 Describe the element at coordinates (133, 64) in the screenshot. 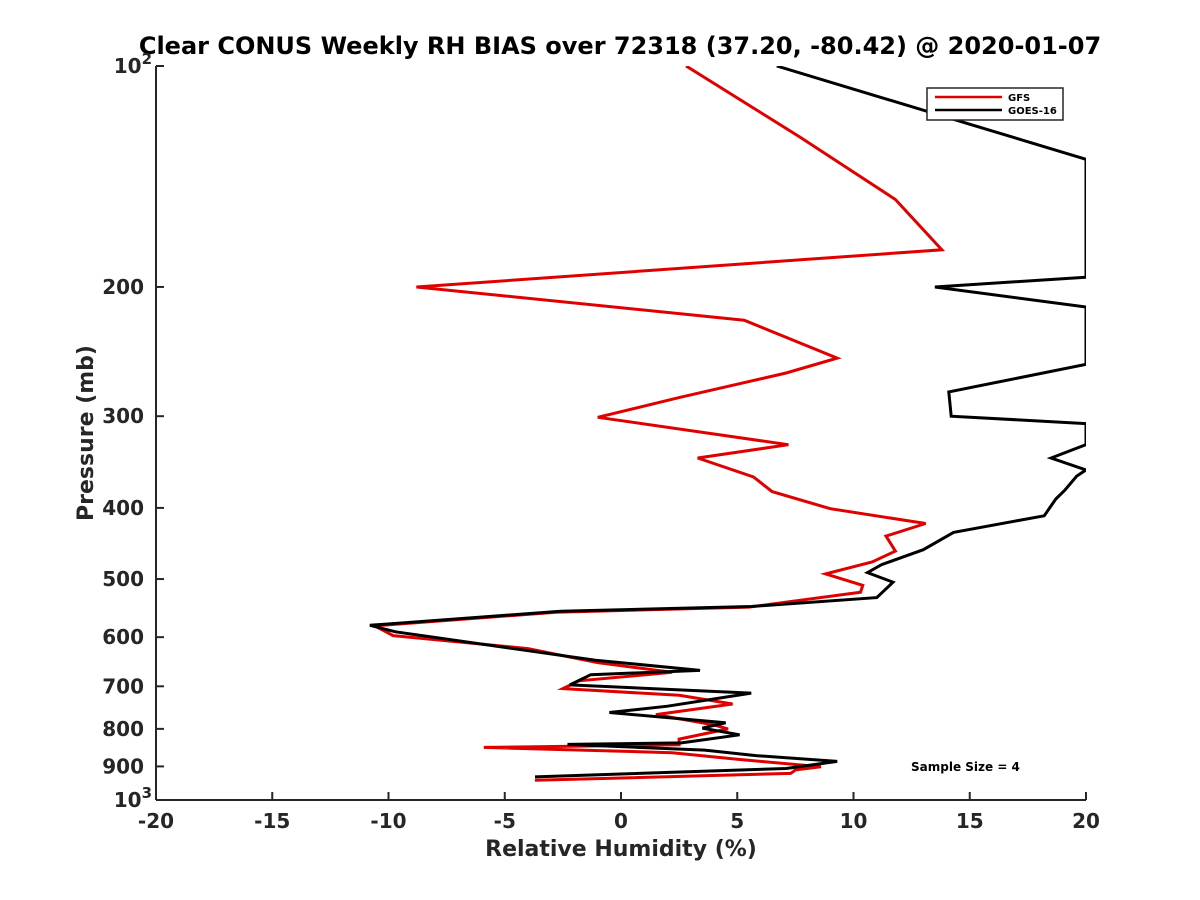

I see `y-tick-label: 10²` at that location.